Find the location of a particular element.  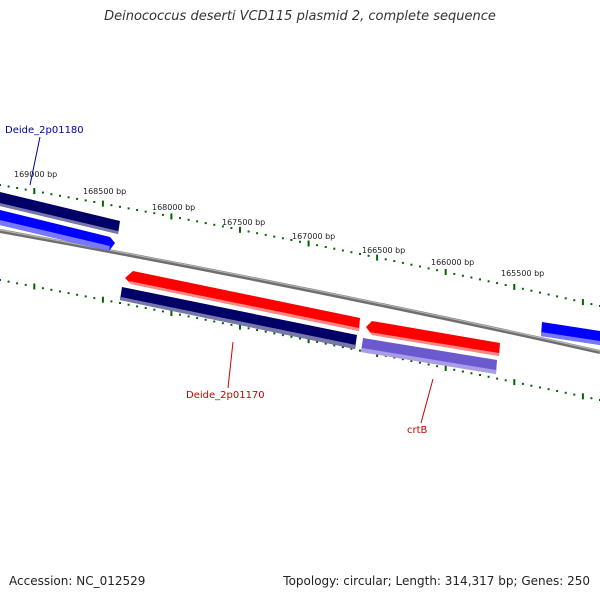

tick-label-167500: 167500 bp is located at coordinates (243, 222).